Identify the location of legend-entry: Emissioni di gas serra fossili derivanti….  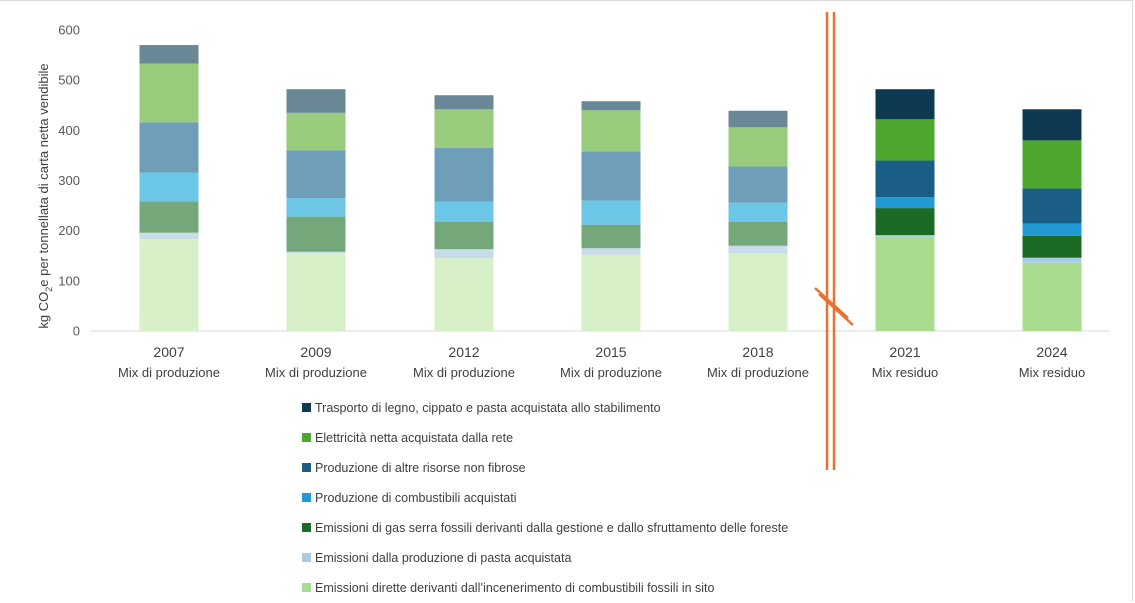
(551, 528).